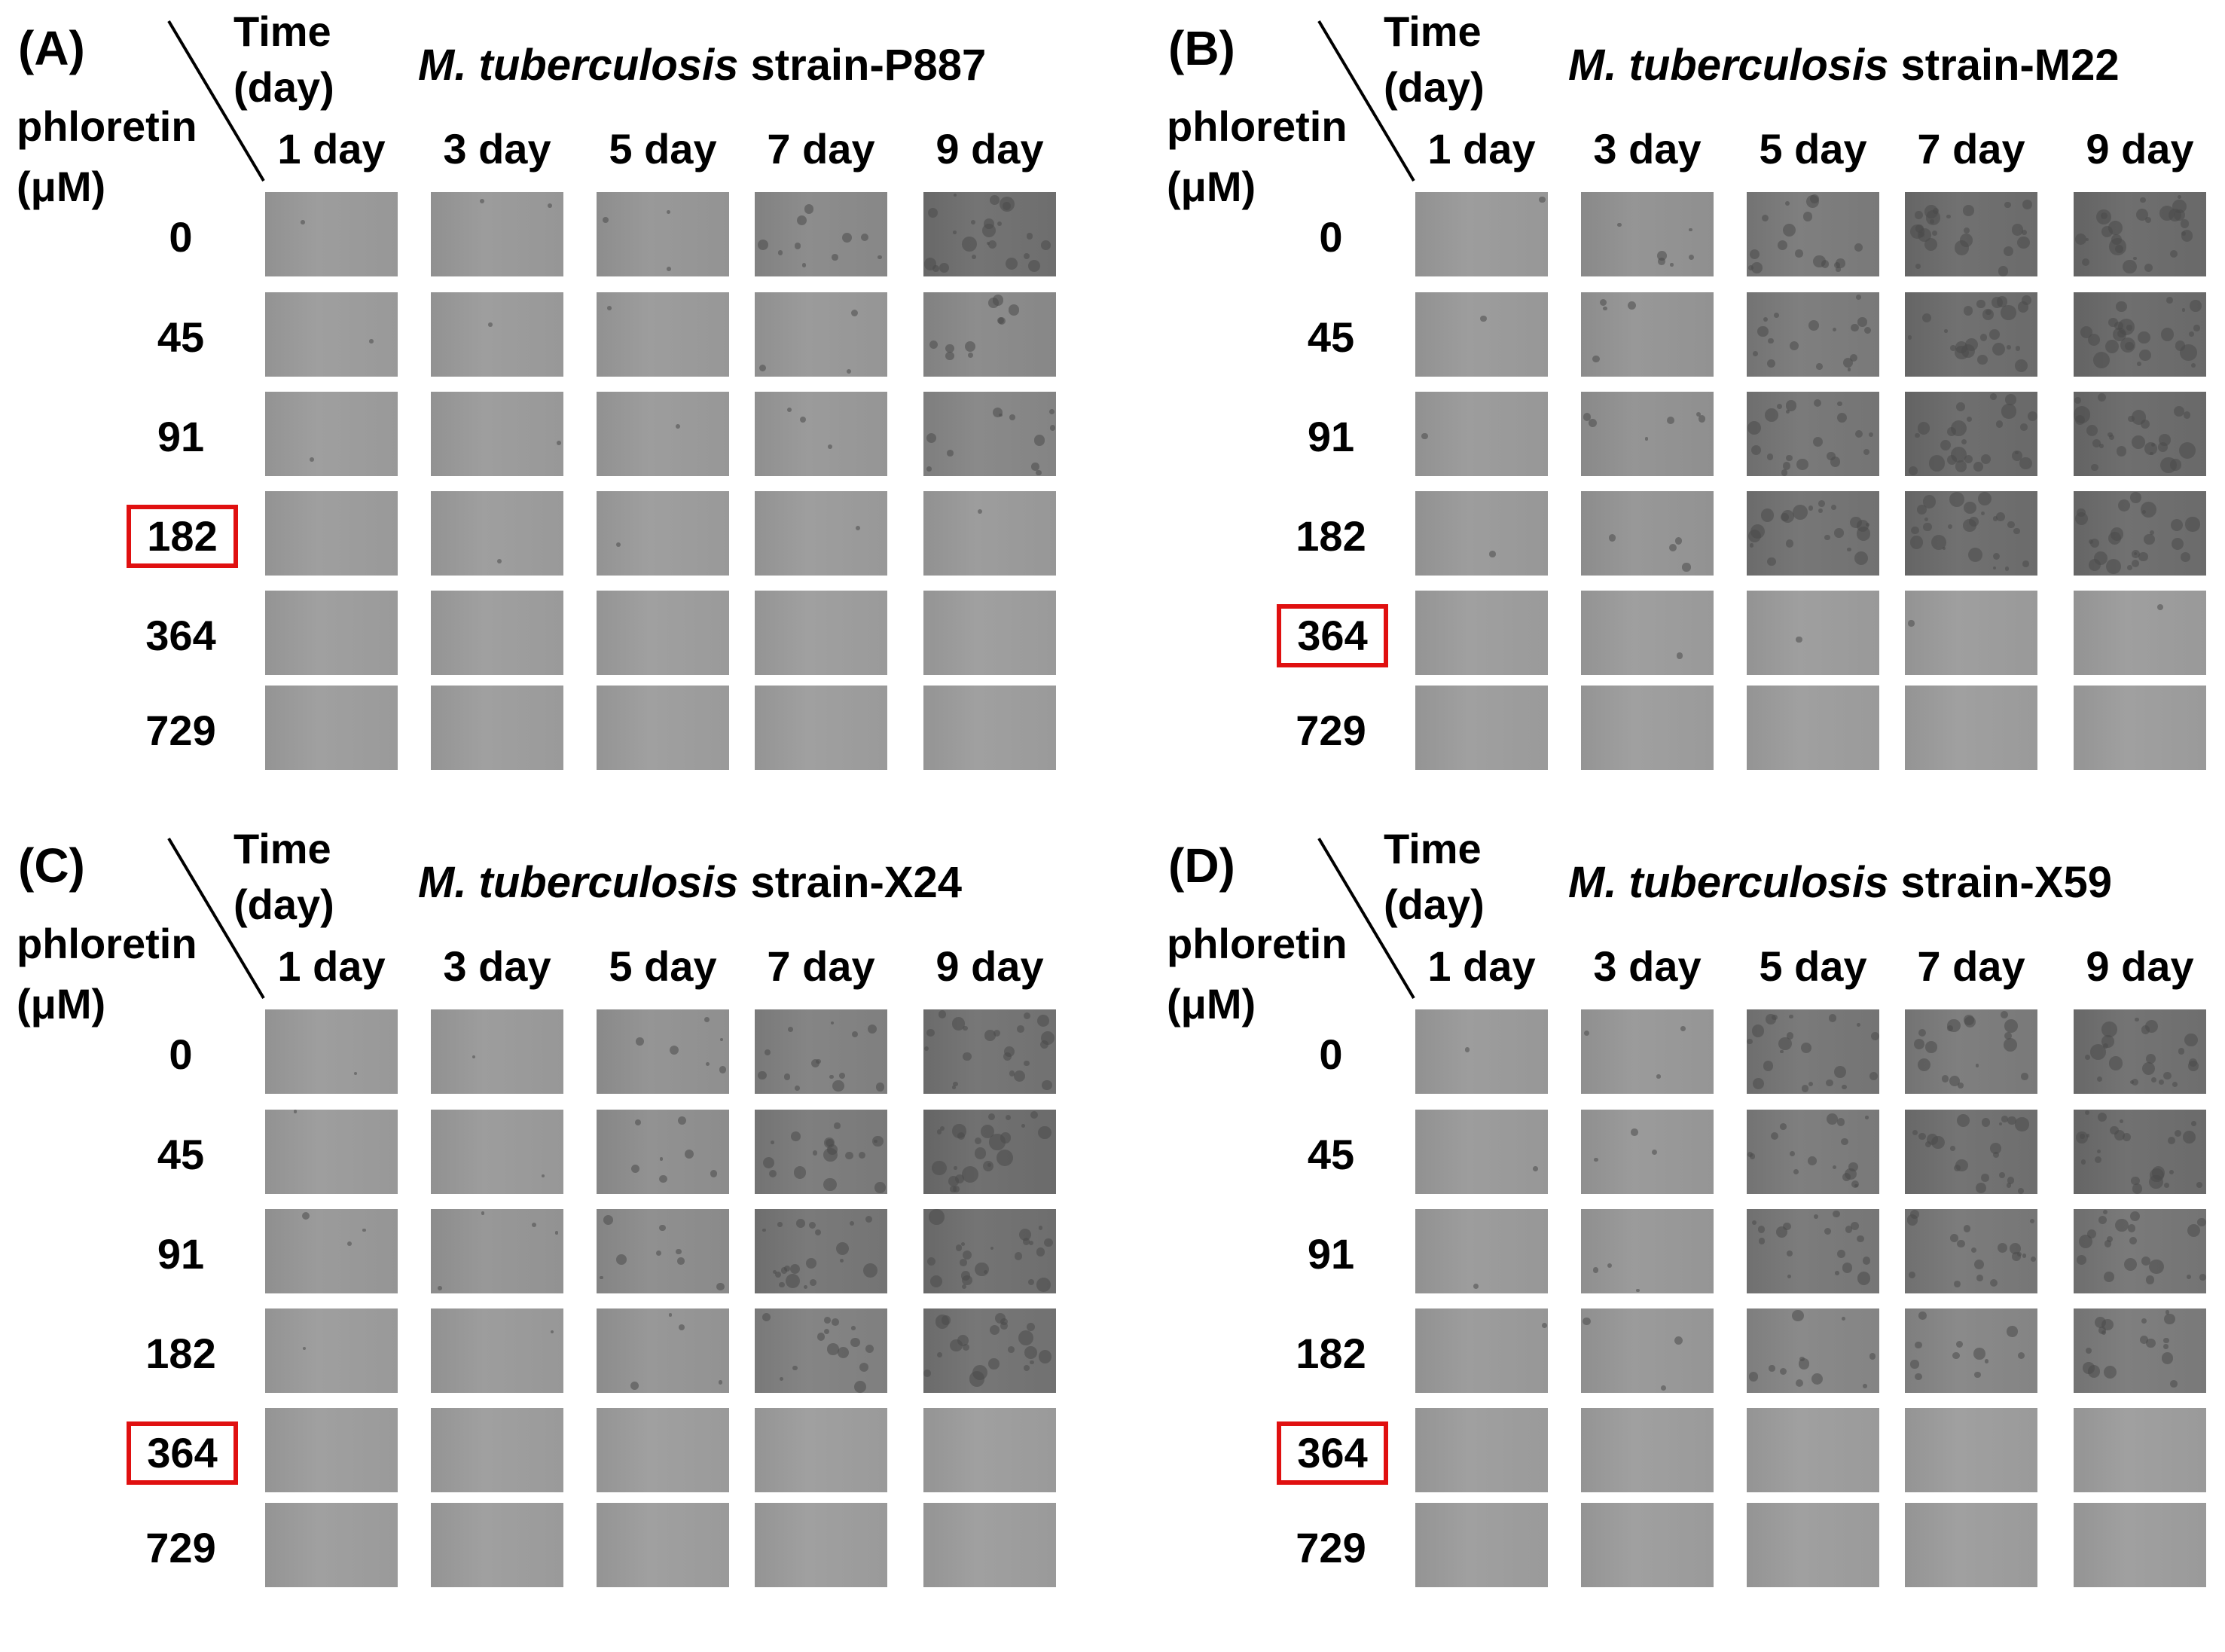  Describe the element at coordinates (989, 966) in the screenshot. I see `day-column-label: 9 day` at that location.